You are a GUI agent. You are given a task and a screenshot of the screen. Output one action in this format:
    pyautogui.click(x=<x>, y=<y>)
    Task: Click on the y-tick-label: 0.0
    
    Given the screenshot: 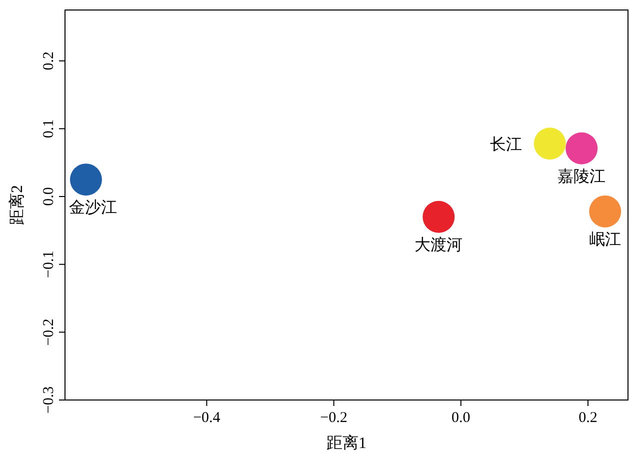 What is the action you would take?
    pyautogui.click(x=49, y=196)
    